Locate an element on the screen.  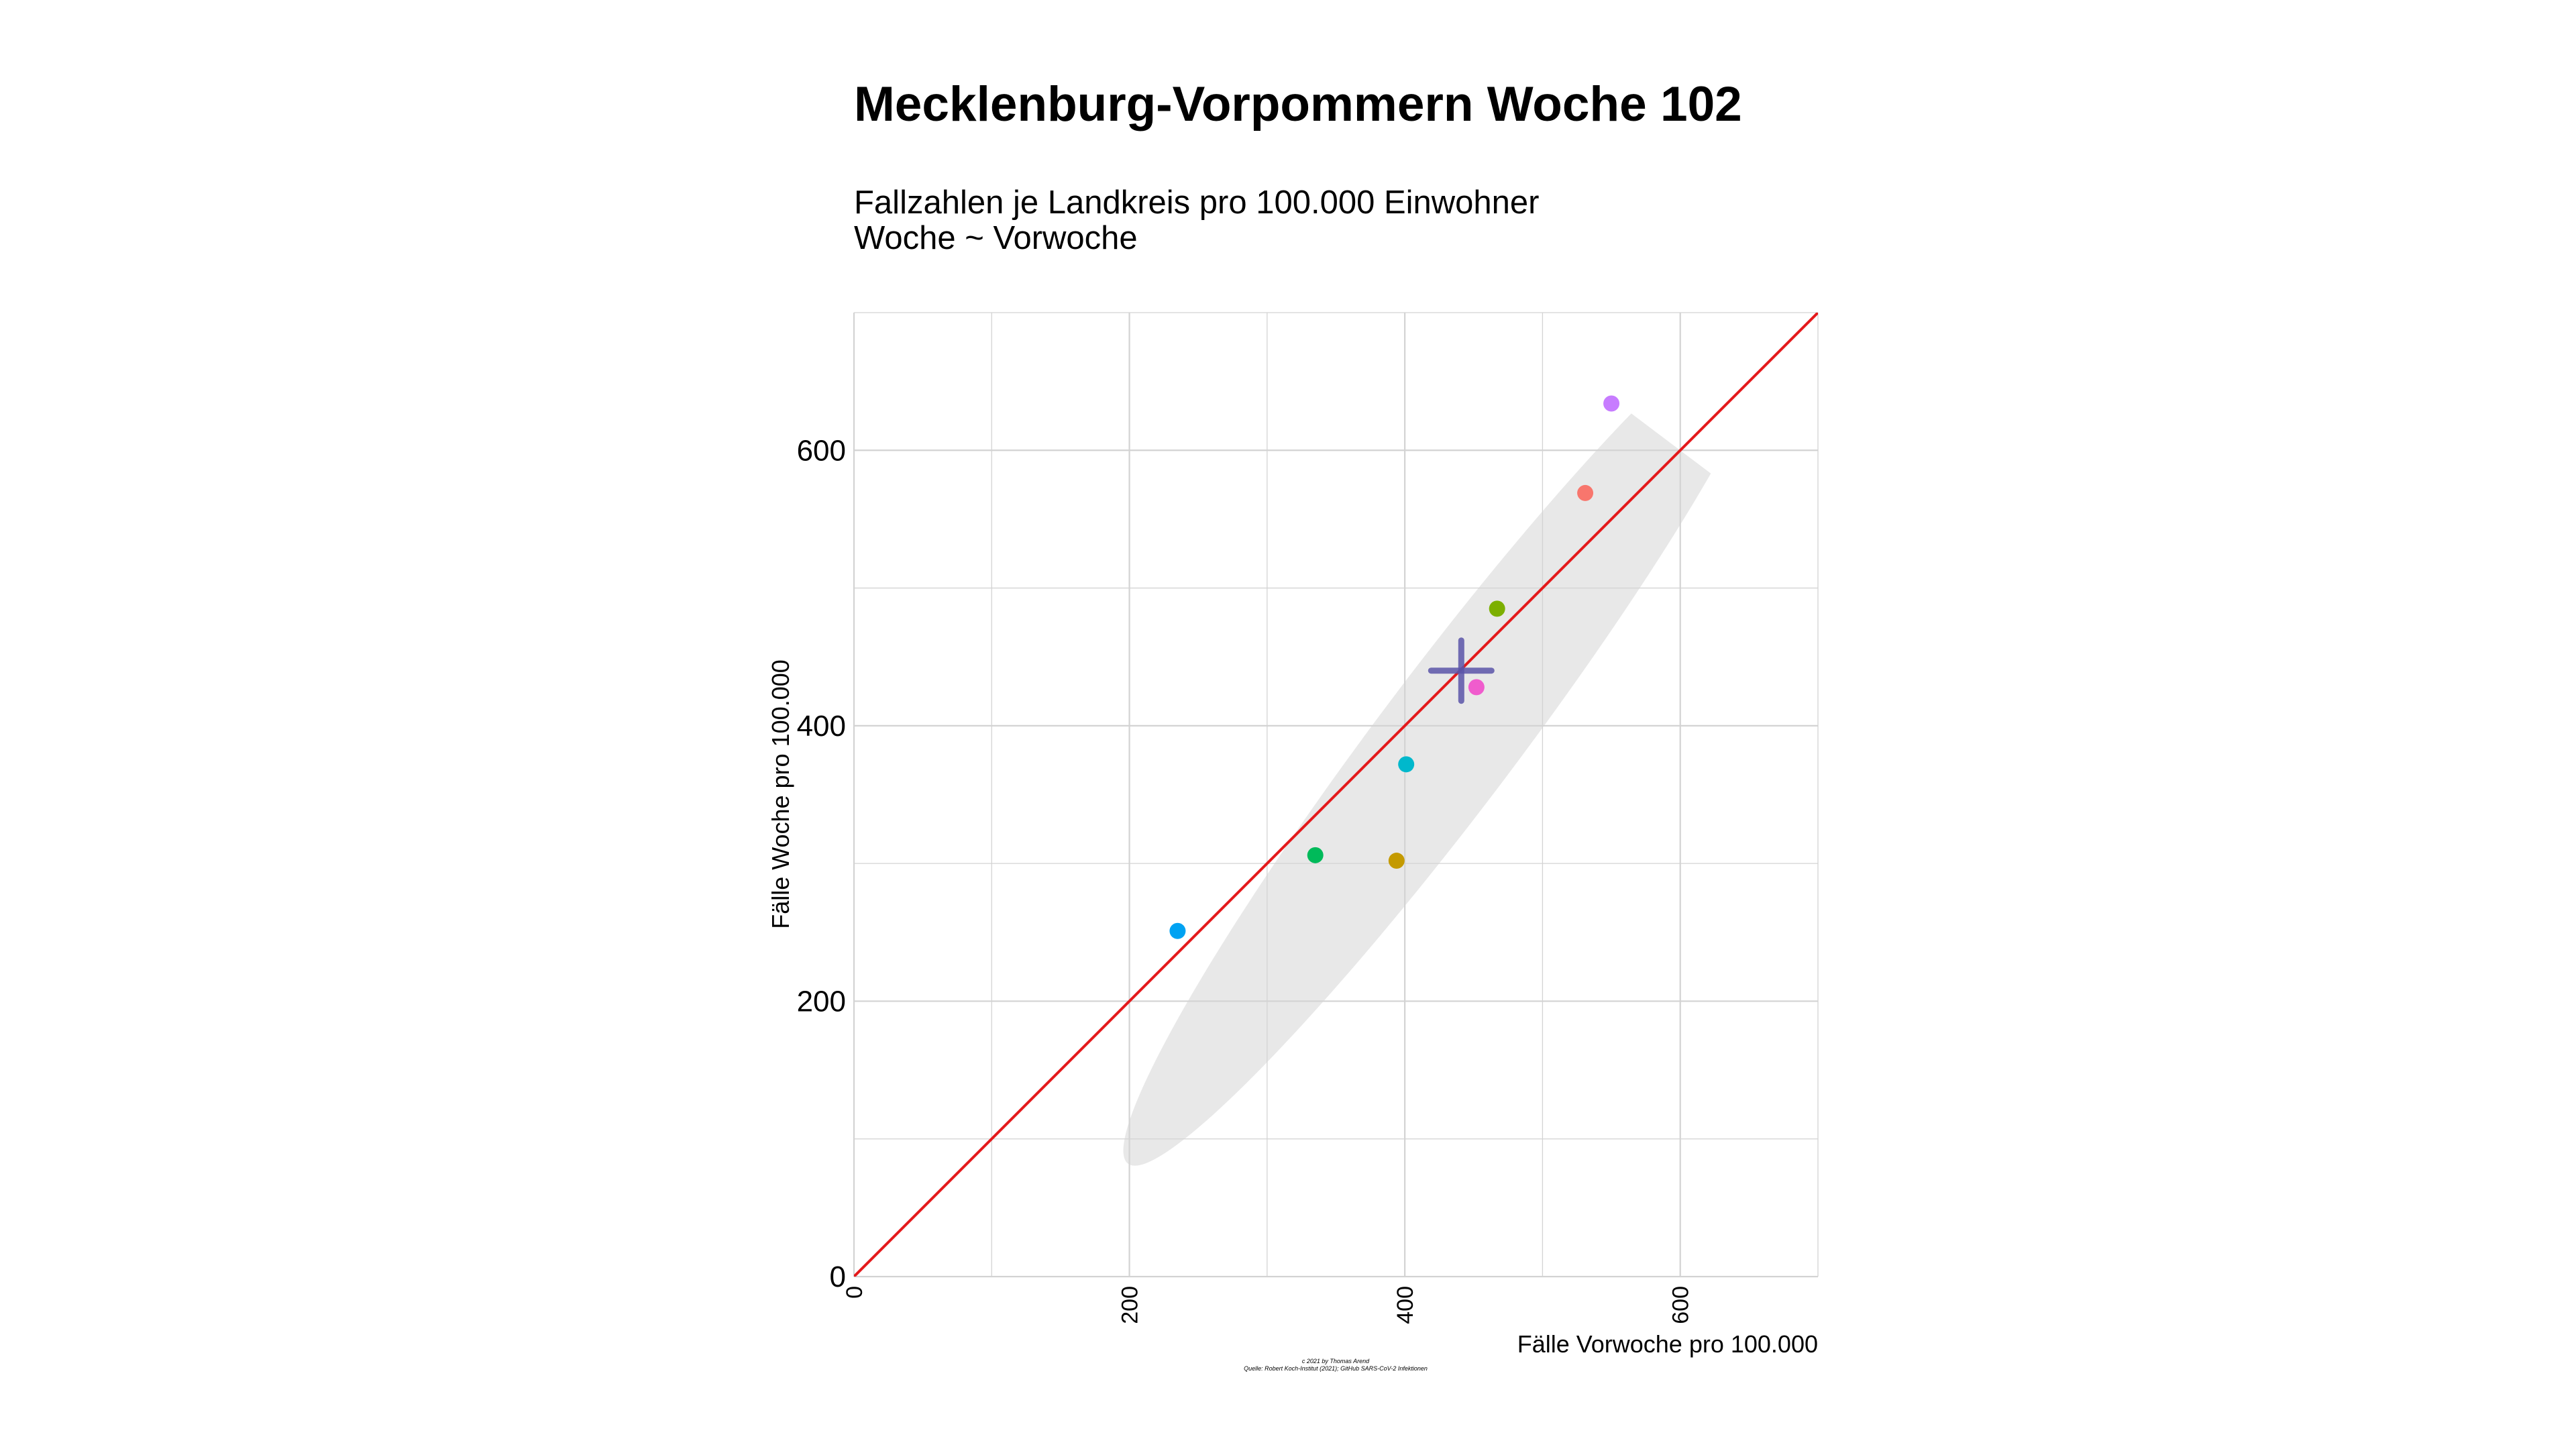
x-tick-label: 400 is located at coordinates (1405, 1305).